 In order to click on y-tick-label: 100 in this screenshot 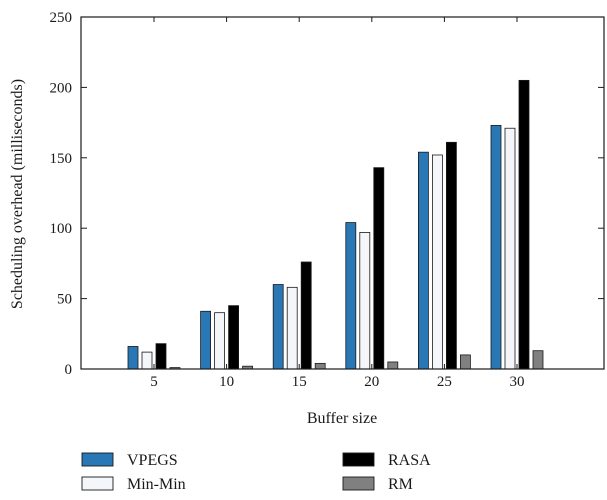, I will do `click(61, 229)`.